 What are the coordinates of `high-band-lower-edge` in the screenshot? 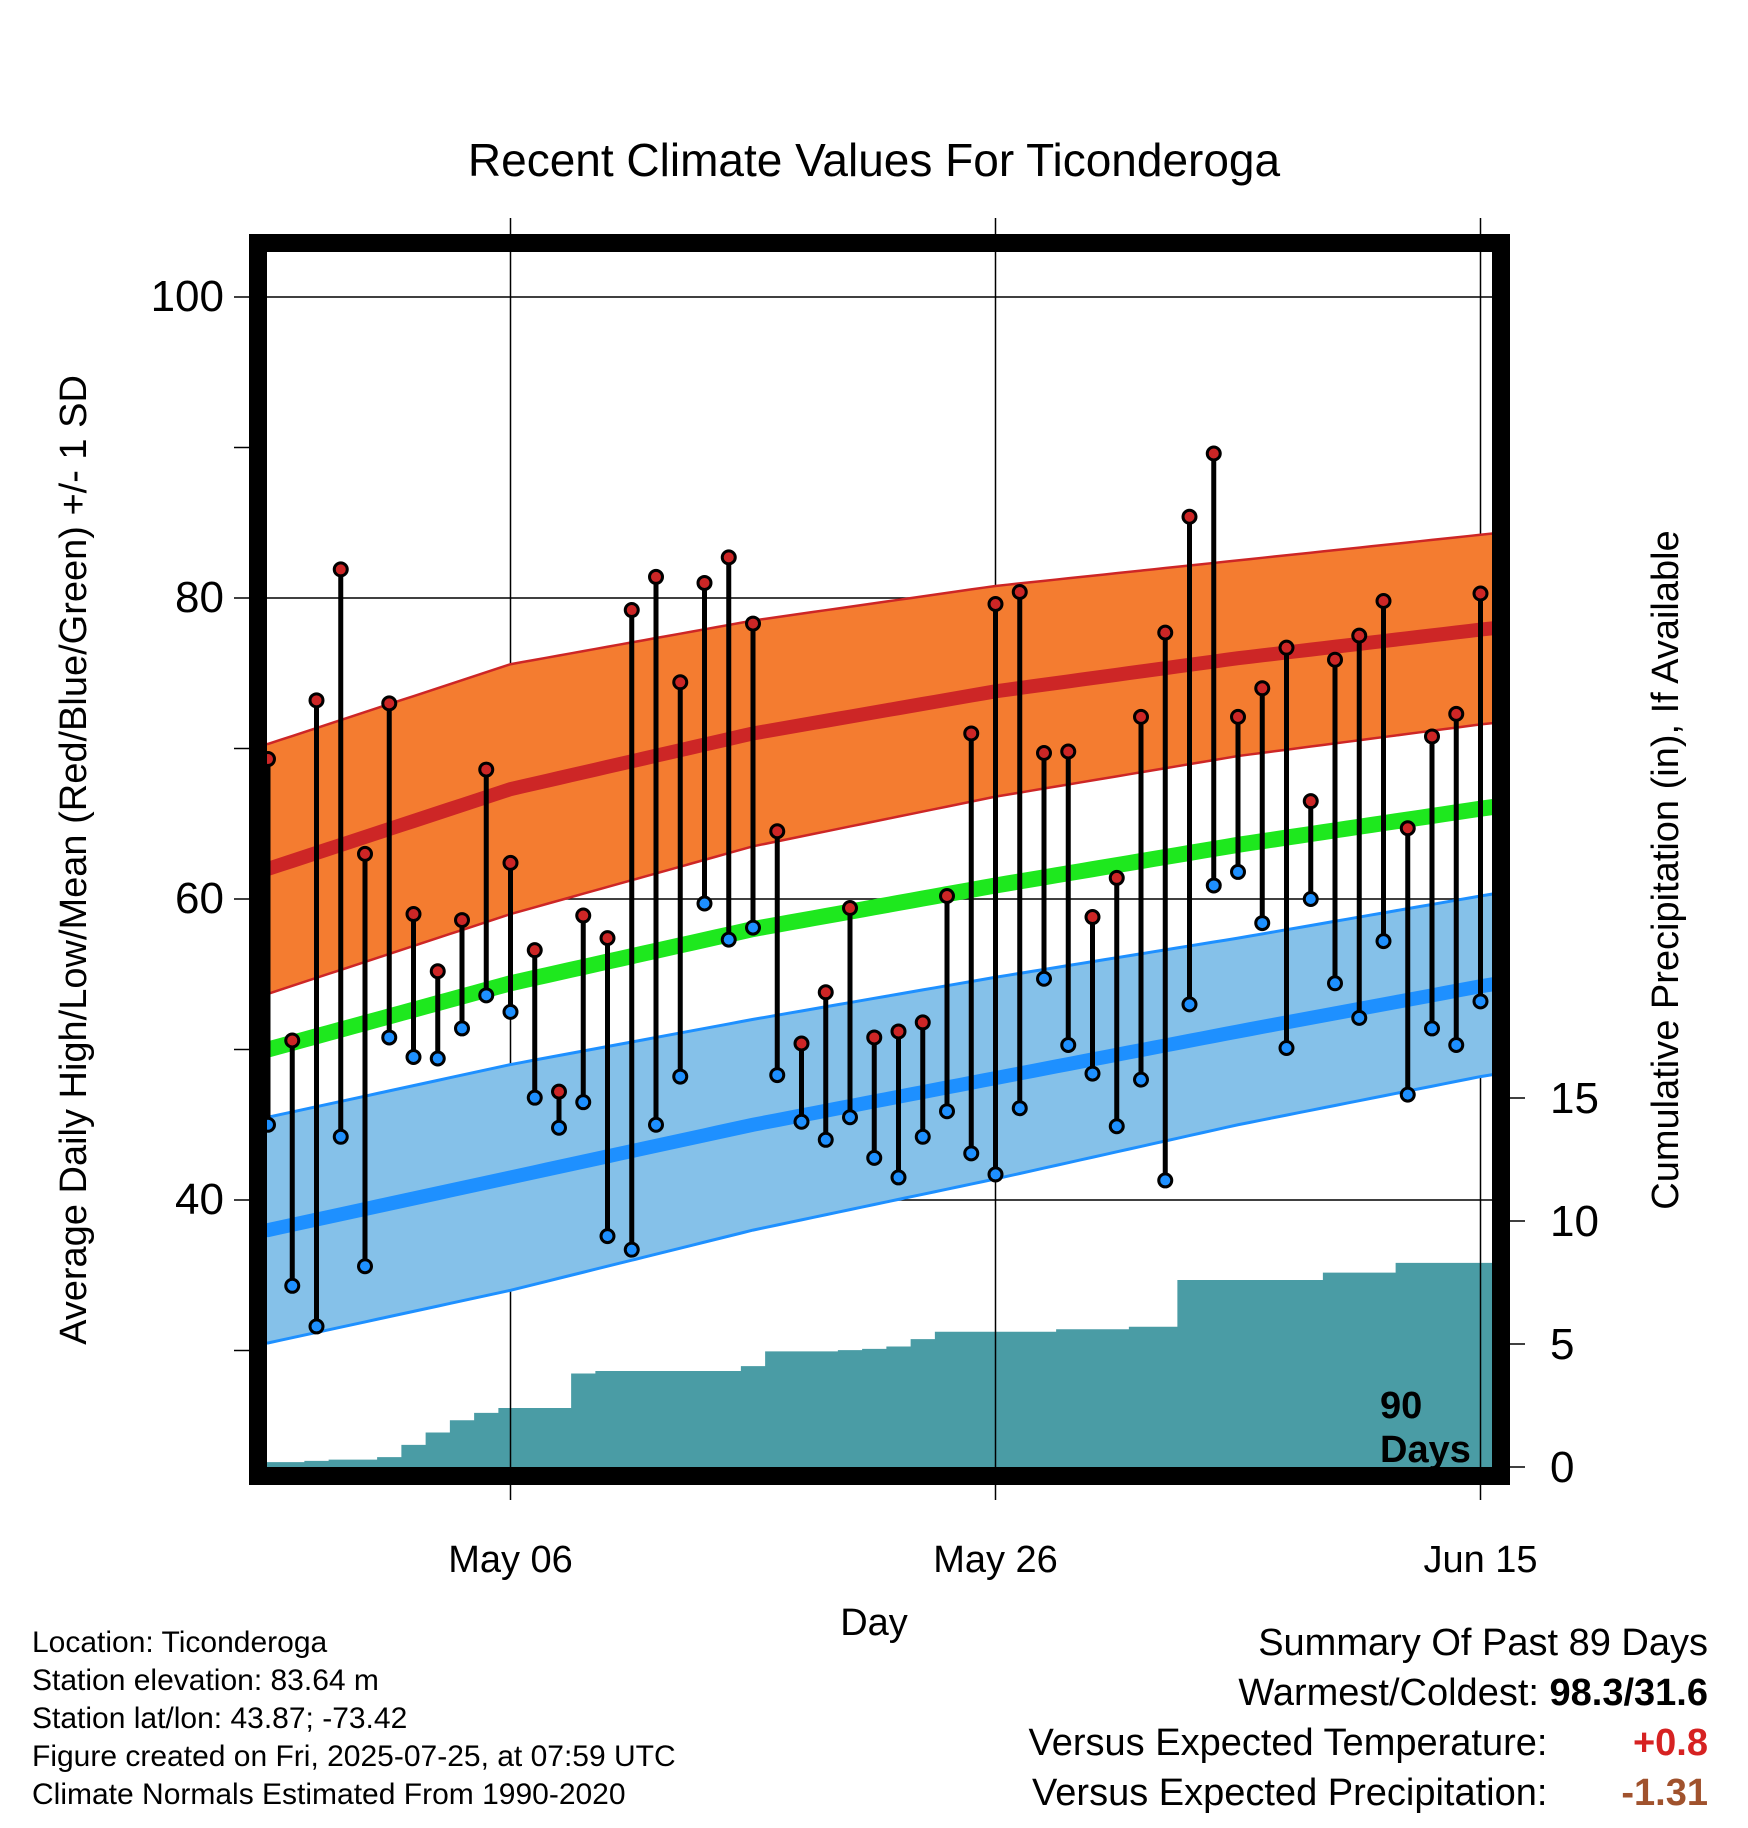 It's located at (879, 858).